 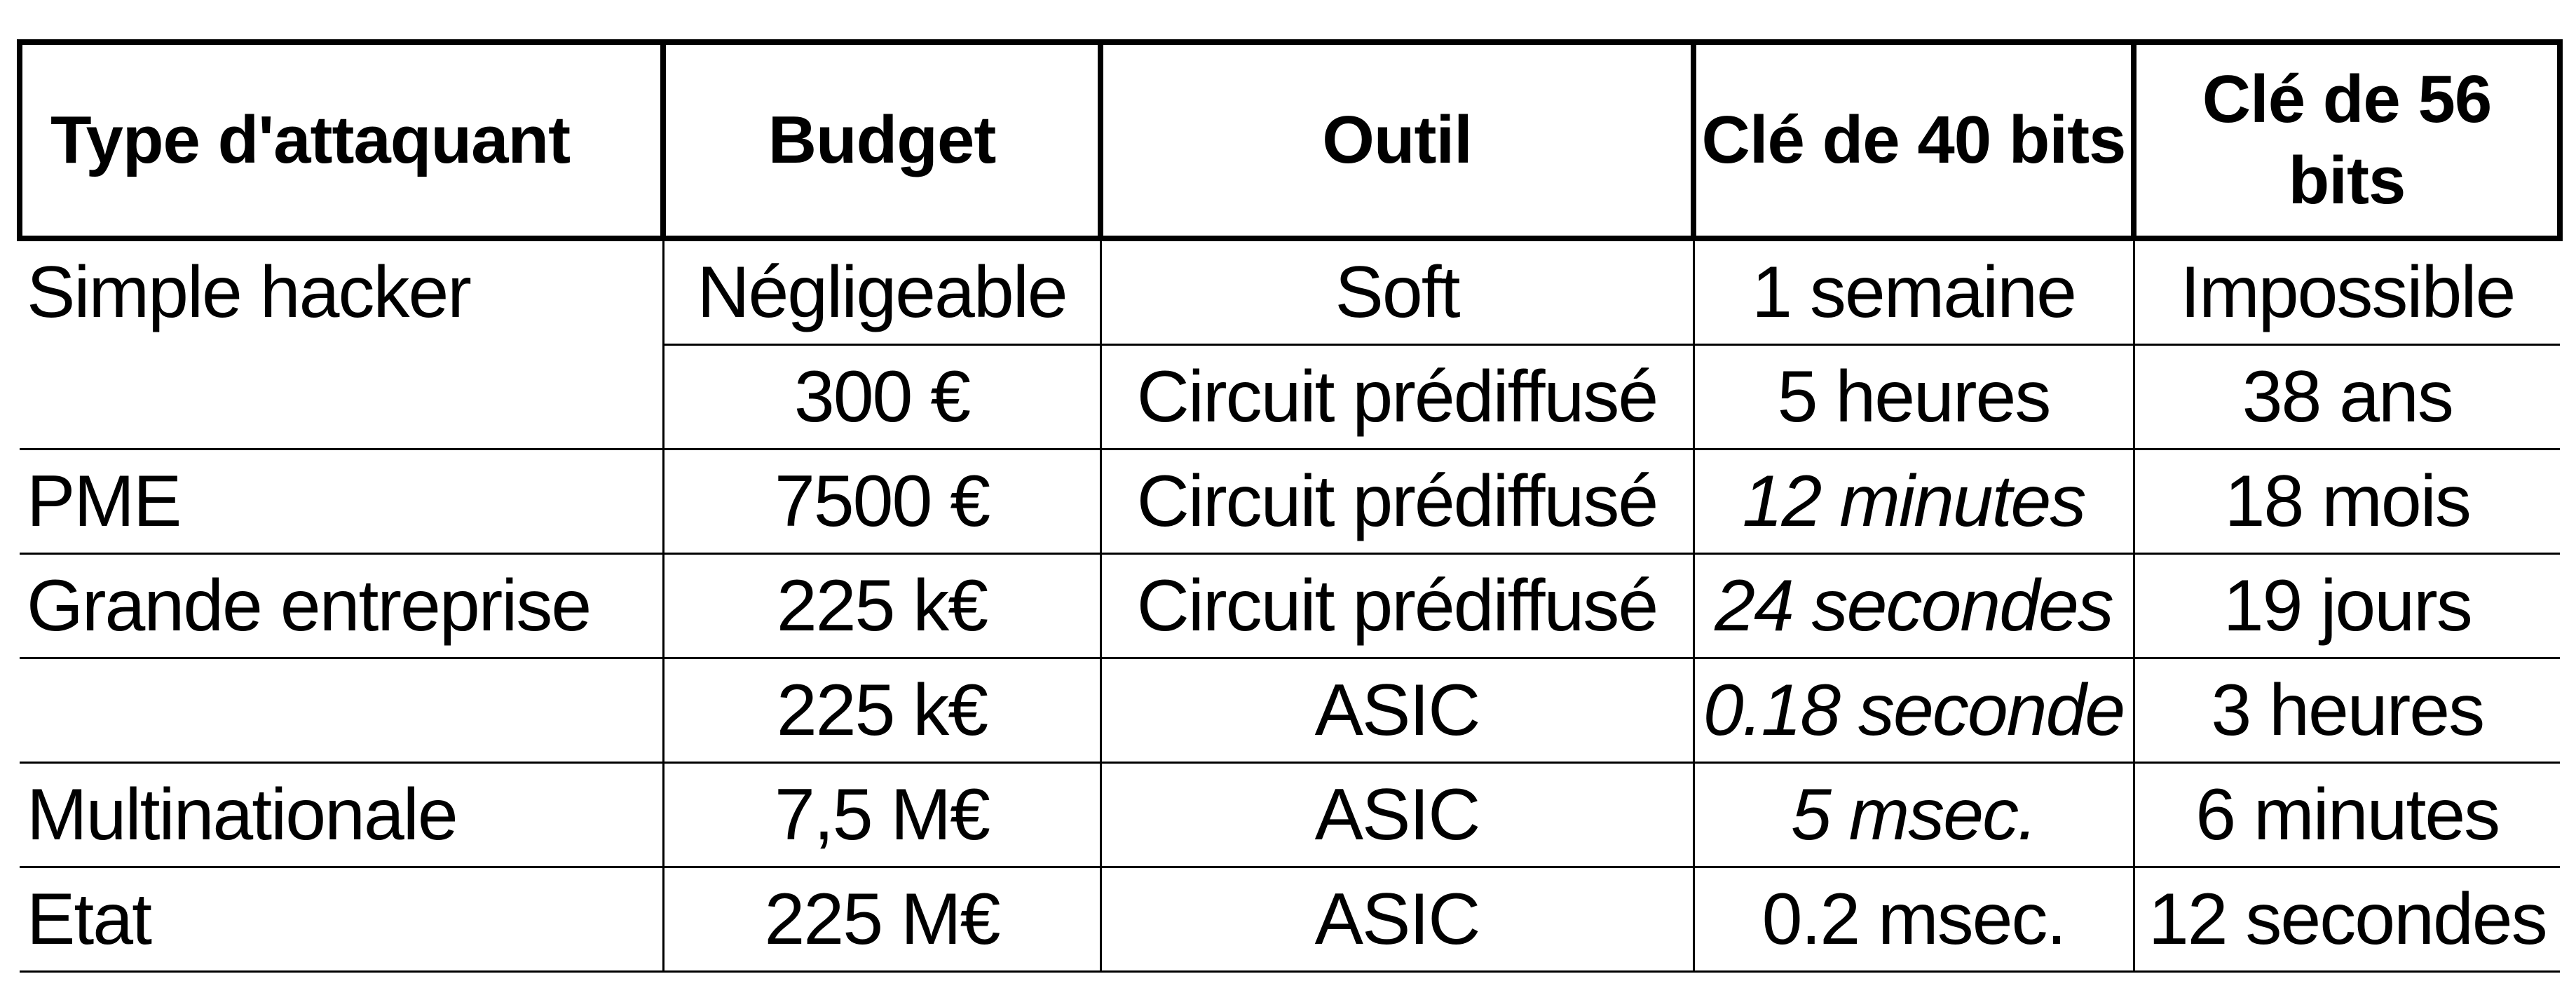 I want to click on key-56-time-cell: 12 secondes, so click(x=2346, y=920).